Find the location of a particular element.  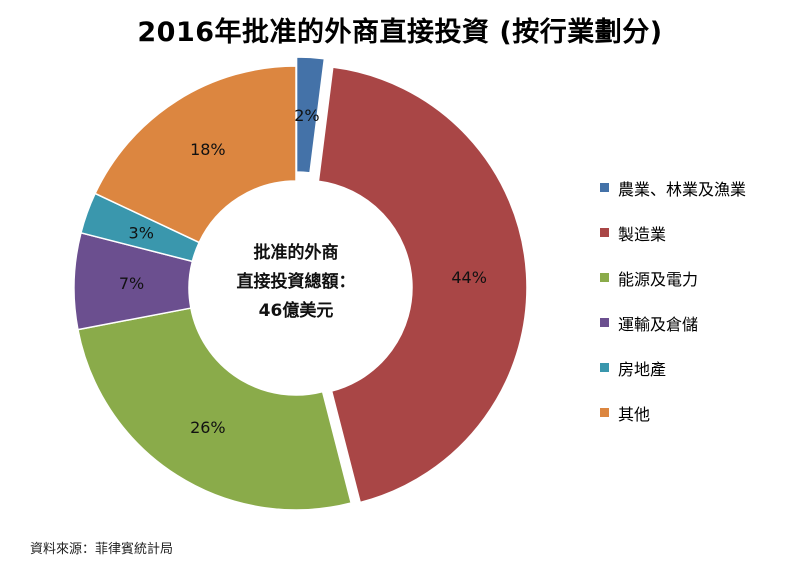

legend-label: 能源及電力 is located at coordinates (658, 279).